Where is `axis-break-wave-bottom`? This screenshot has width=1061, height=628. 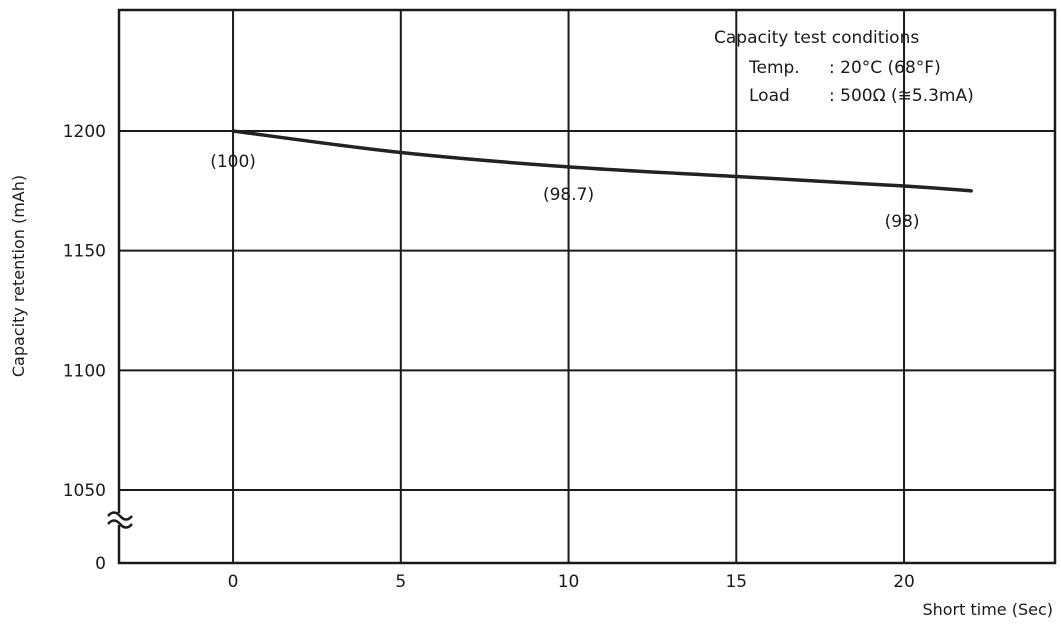
axis-break-wave-bottom is located at coordinates (120, 524).